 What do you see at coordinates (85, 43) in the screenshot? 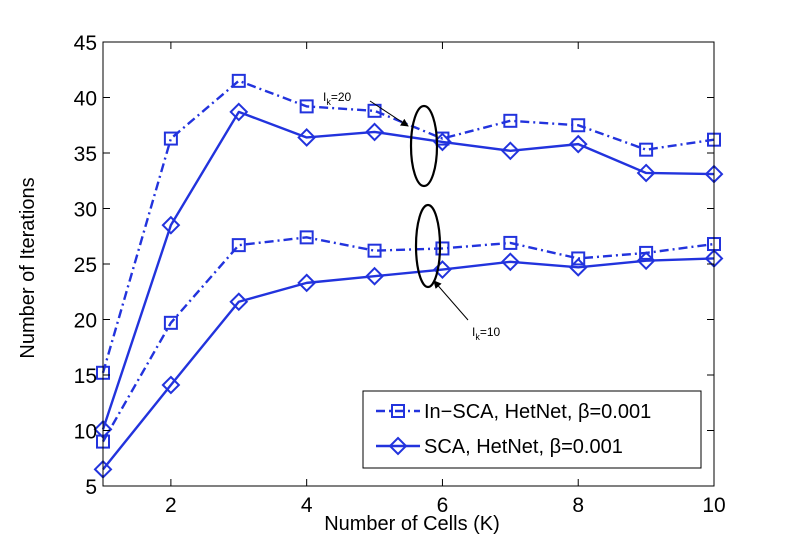
I see `y-tick-label: 45` at bounding box center [85, 43].